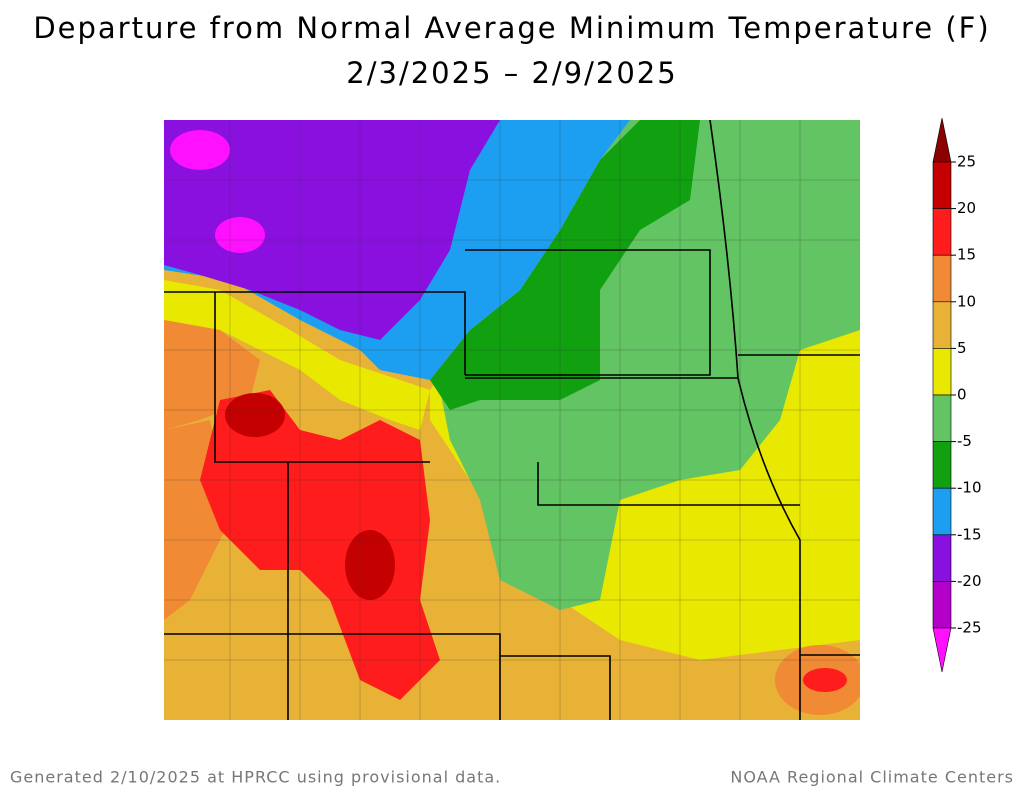 This screenshot has height=795, width=1024. Describe the element at coordinates (511, 73) in the screenshot. I see `subtitle: 2/3/2025 – 2/9/2025` at that location.